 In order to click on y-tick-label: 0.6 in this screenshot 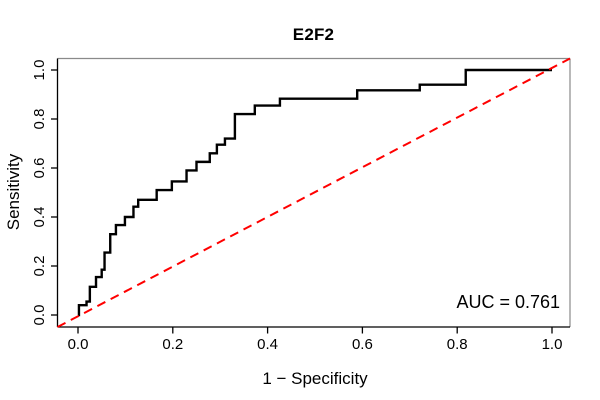, I will do `click(39, 168)`.